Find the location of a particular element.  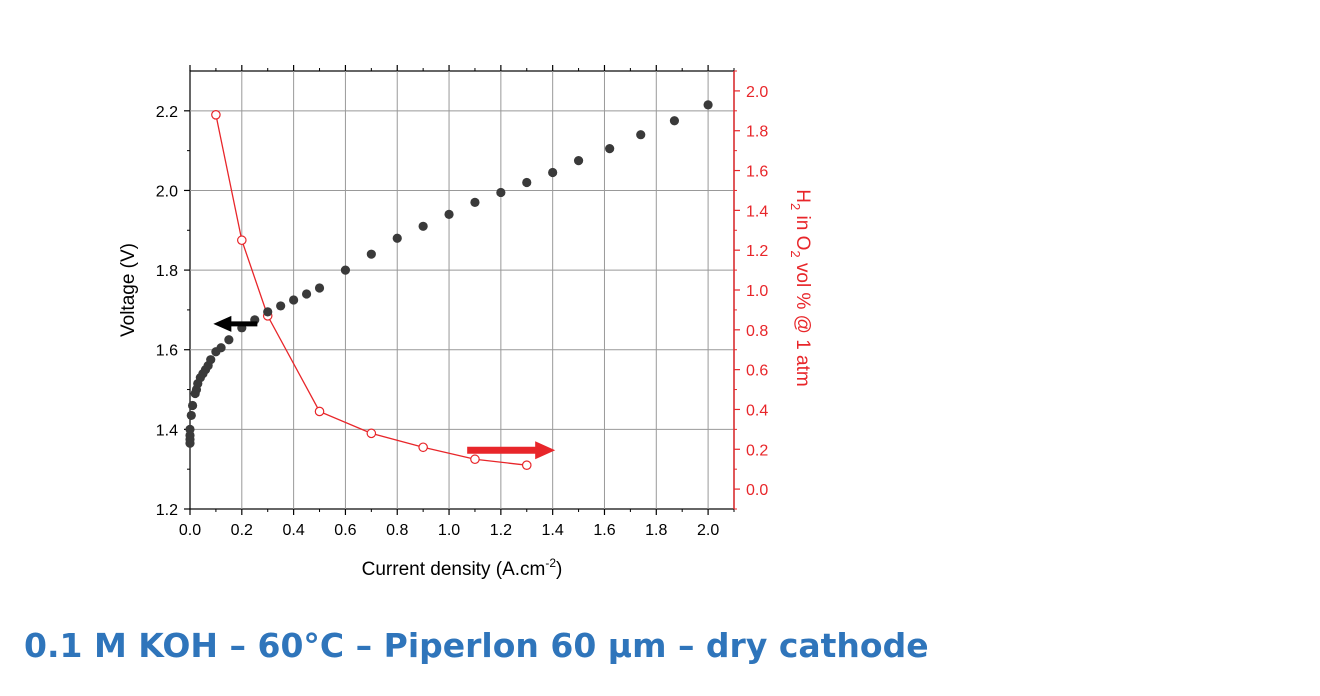

y-tick-label: 2.0 is located at coordinates (167, 191).